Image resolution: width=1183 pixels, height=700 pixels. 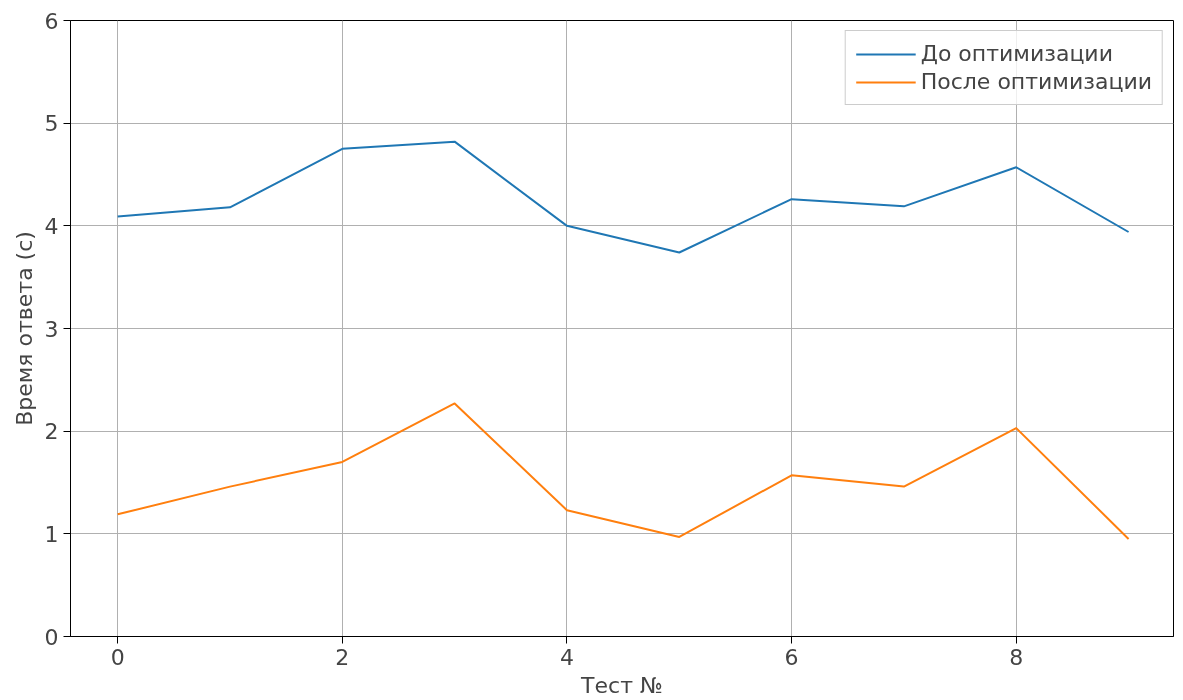 I want to click on line-series, so click(x=623, y=197).